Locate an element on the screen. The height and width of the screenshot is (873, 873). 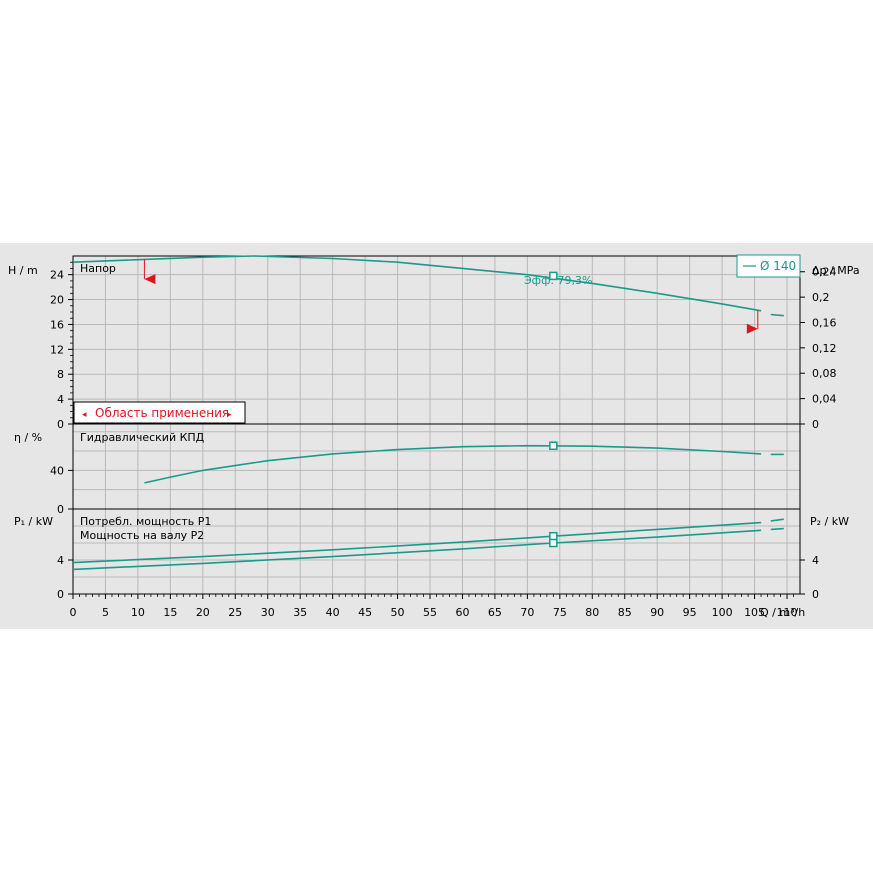
legend: Ø 140 is located at coordinates (768, 266).